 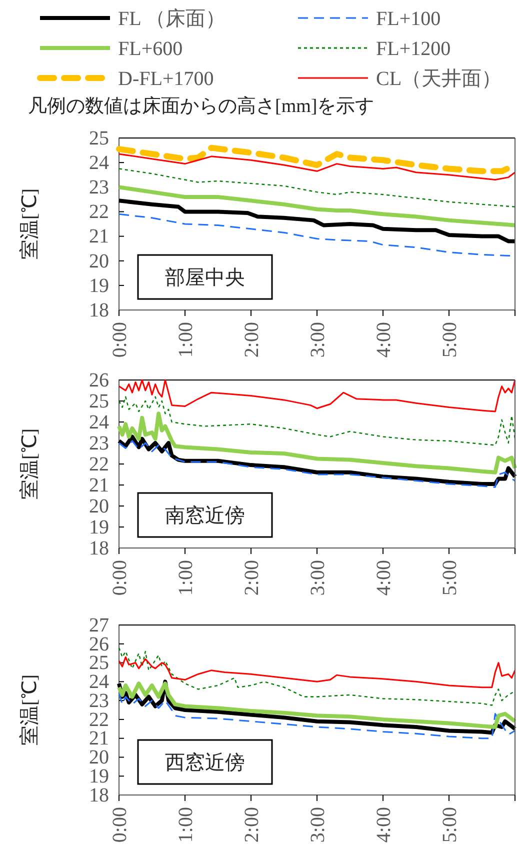 What do you see at coordinates (439, 79) in the screenshot?
I see `legend-label: CL（天井面）` at bounding box center [439, 79].